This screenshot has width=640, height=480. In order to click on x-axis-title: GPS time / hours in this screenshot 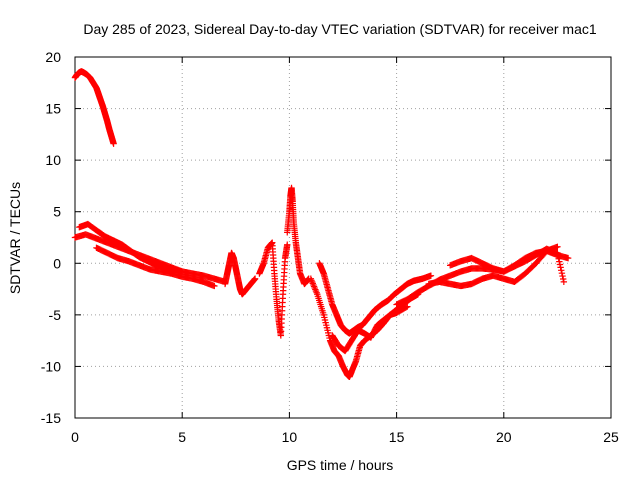, I will do `click(340, 465)`.